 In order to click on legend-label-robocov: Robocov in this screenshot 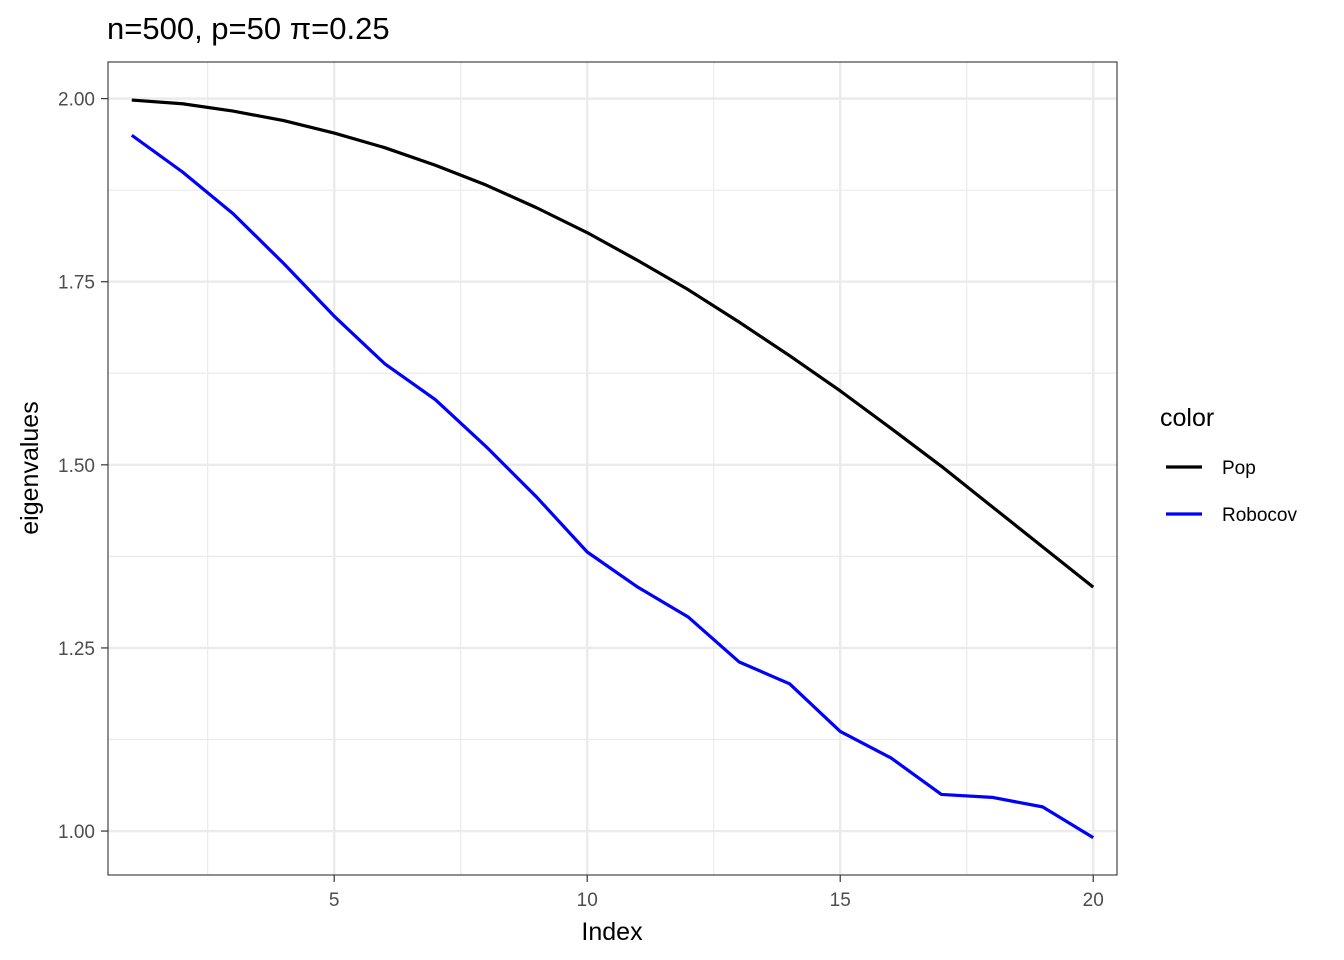, I will do `click(1259, 515)`.